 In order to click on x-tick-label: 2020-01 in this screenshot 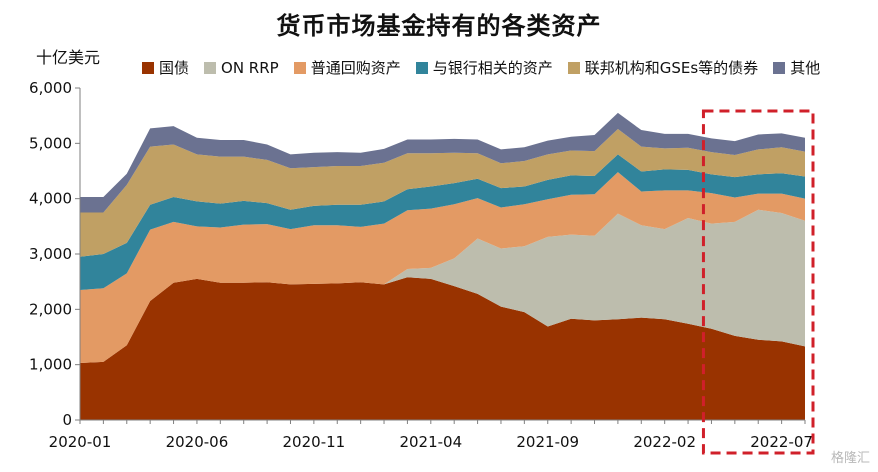, I will do `click(80, 442)`.